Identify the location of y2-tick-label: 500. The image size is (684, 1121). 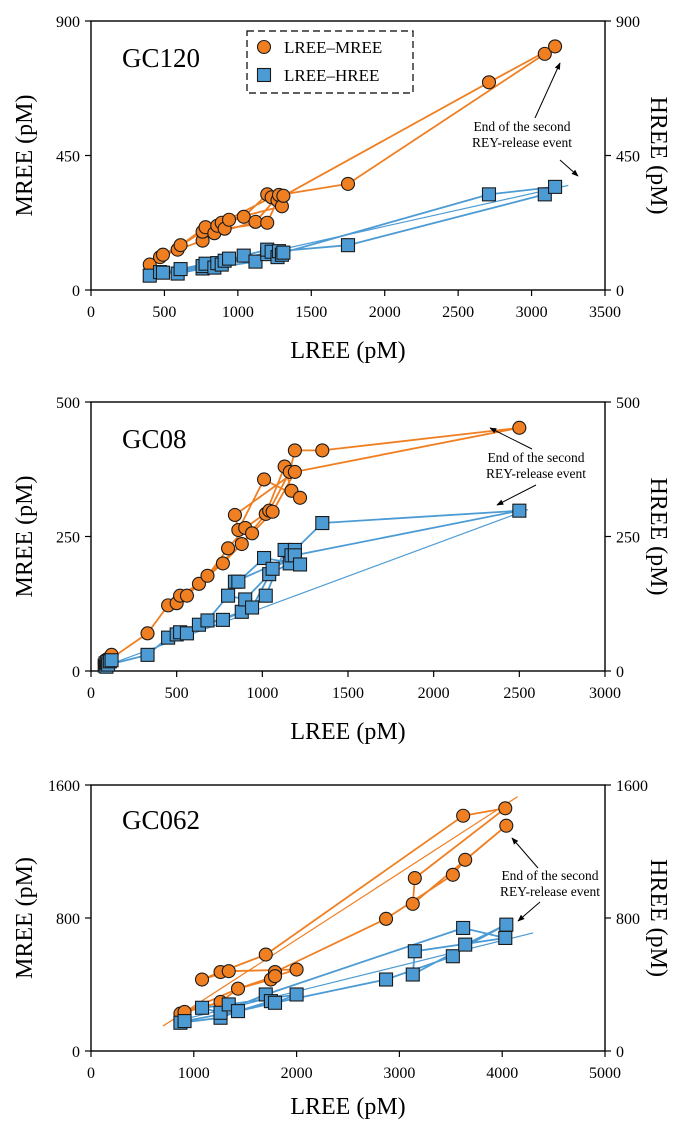
(628, 403).